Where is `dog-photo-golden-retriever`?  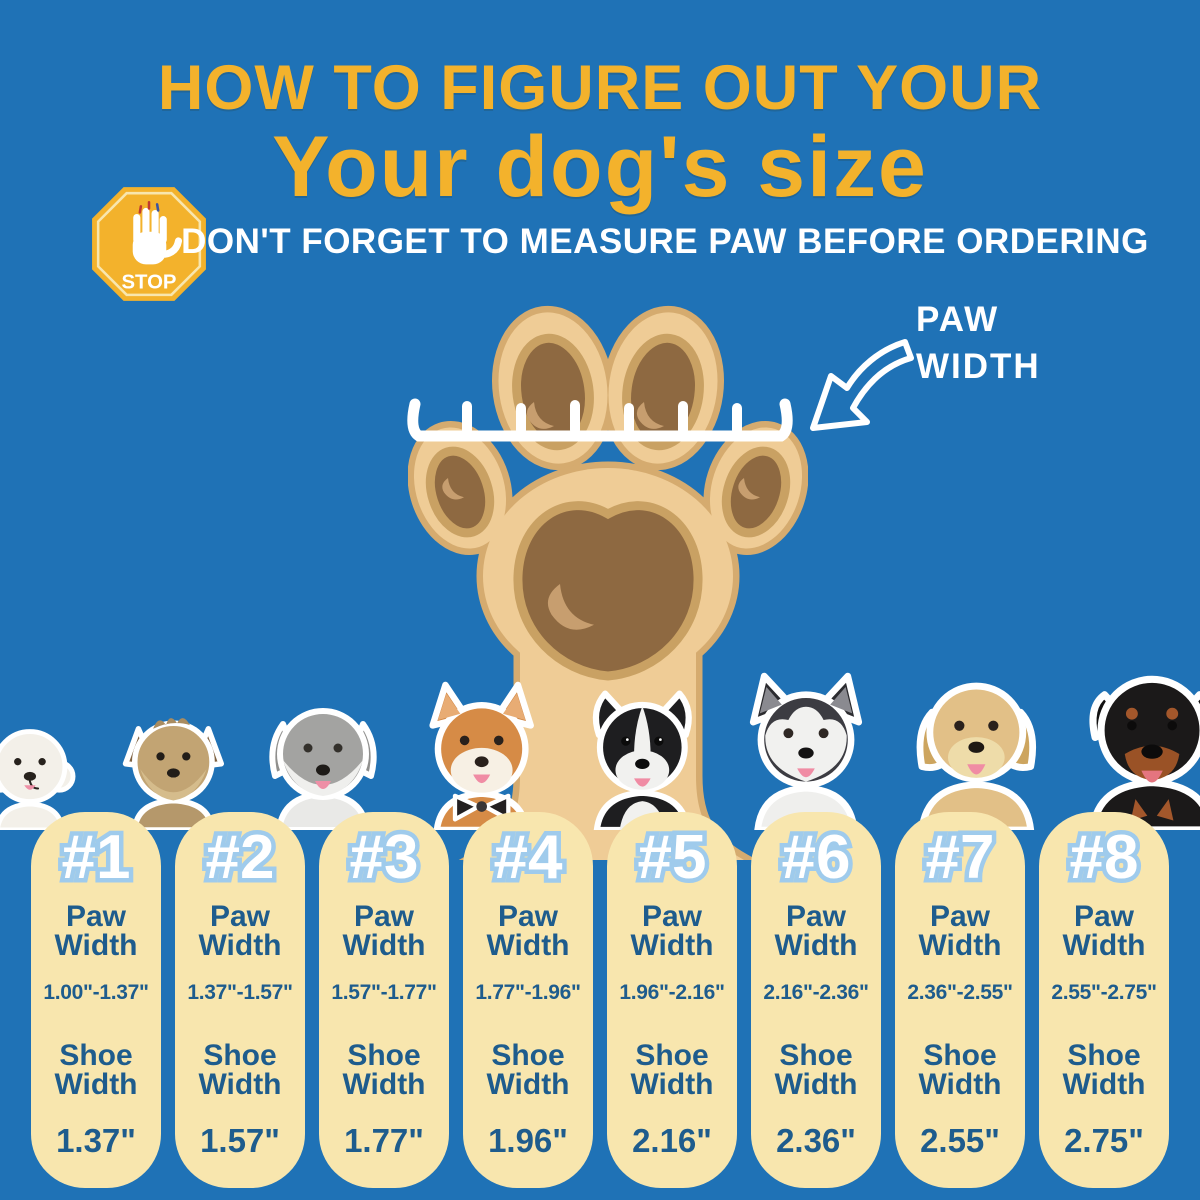 dog-photo-golden-retriever is located at coordinates (976, 745).